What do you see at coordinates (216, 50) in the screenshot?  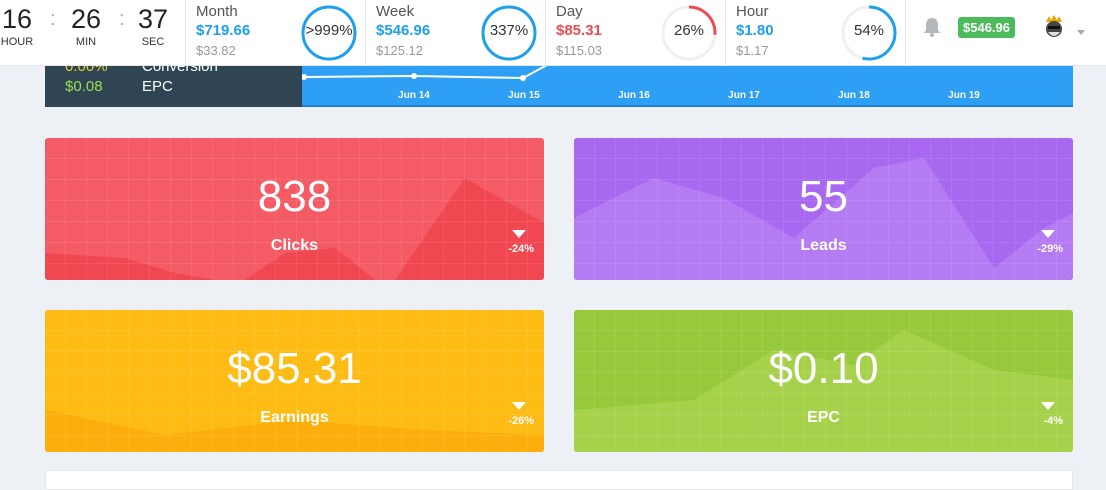 I see `stat-previous: $33.82` at bounding box center [216, 50].